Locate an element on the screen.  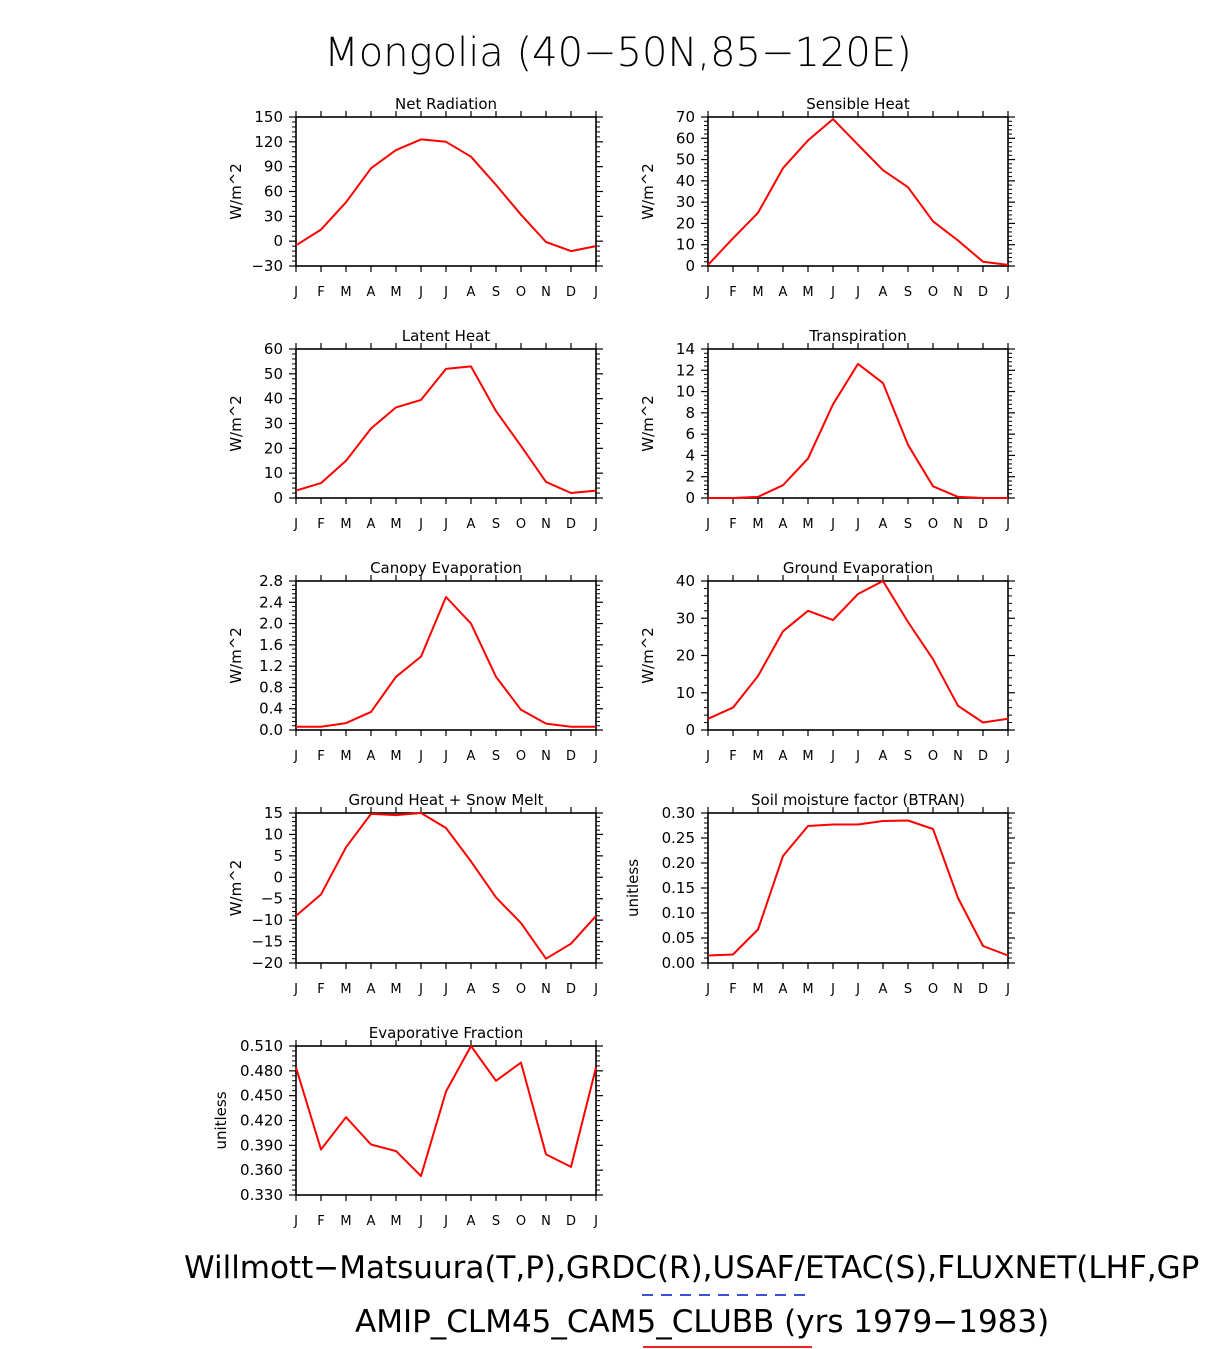
y-tick-label: 120 is located at coordinates (268, 142).